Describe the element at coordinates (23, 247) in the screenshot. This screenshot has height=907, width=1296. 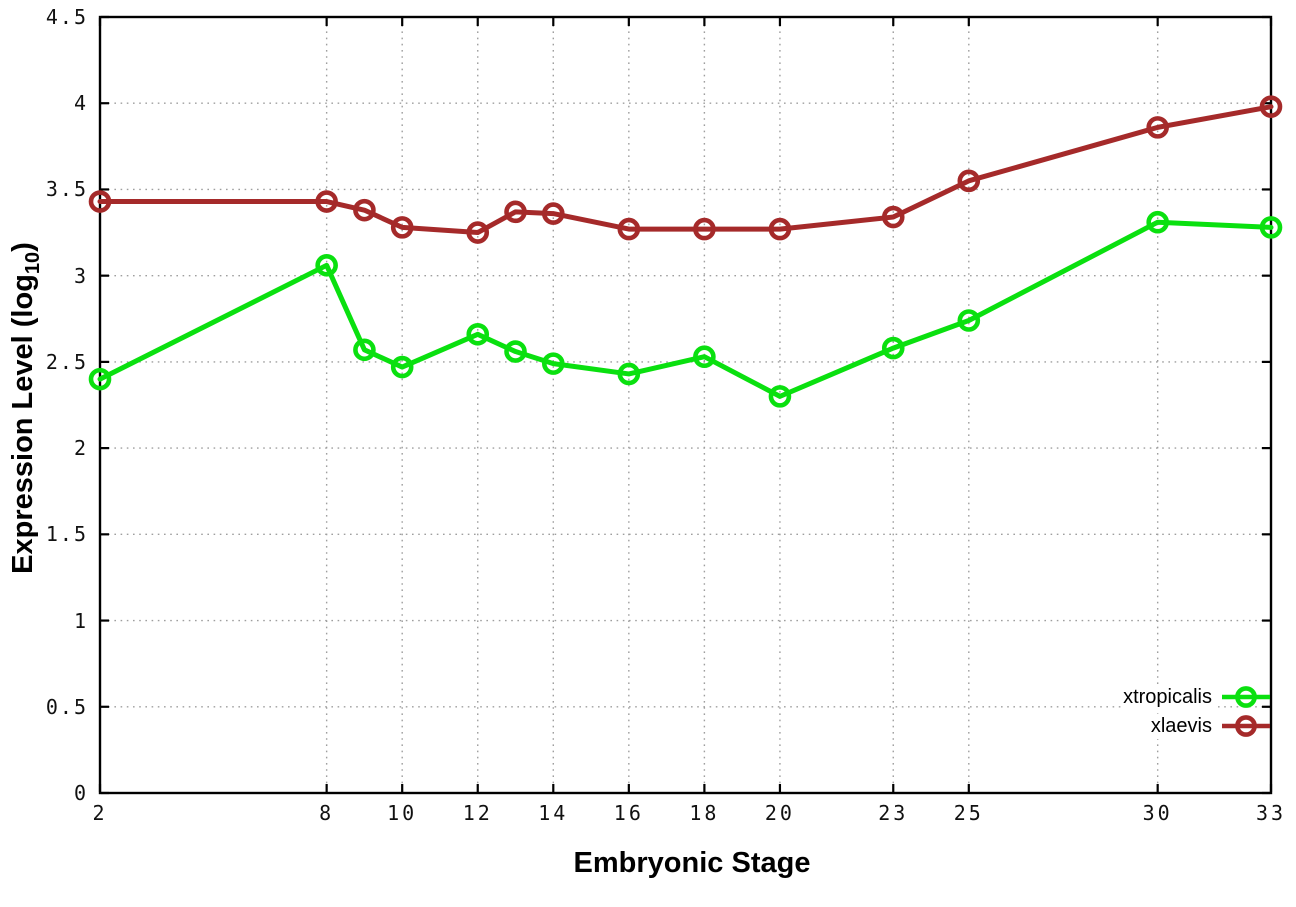
I see `y-axis-title-close: )` at that location.